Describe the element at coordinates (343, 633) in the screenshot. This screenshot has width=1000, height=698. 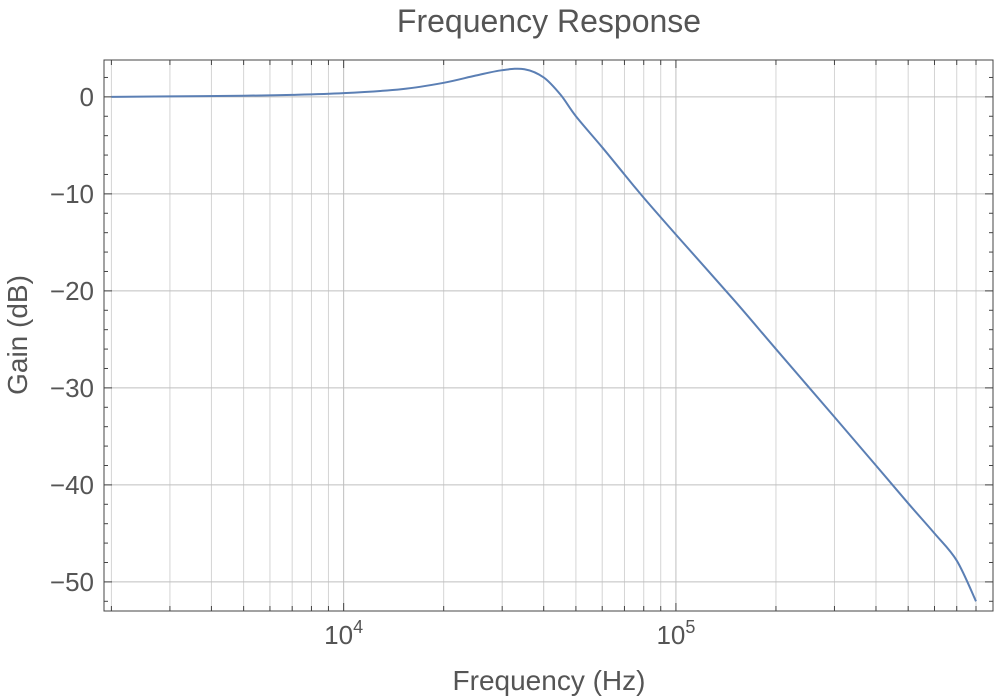
I see `x-tick-label: 10⁴` at that location.